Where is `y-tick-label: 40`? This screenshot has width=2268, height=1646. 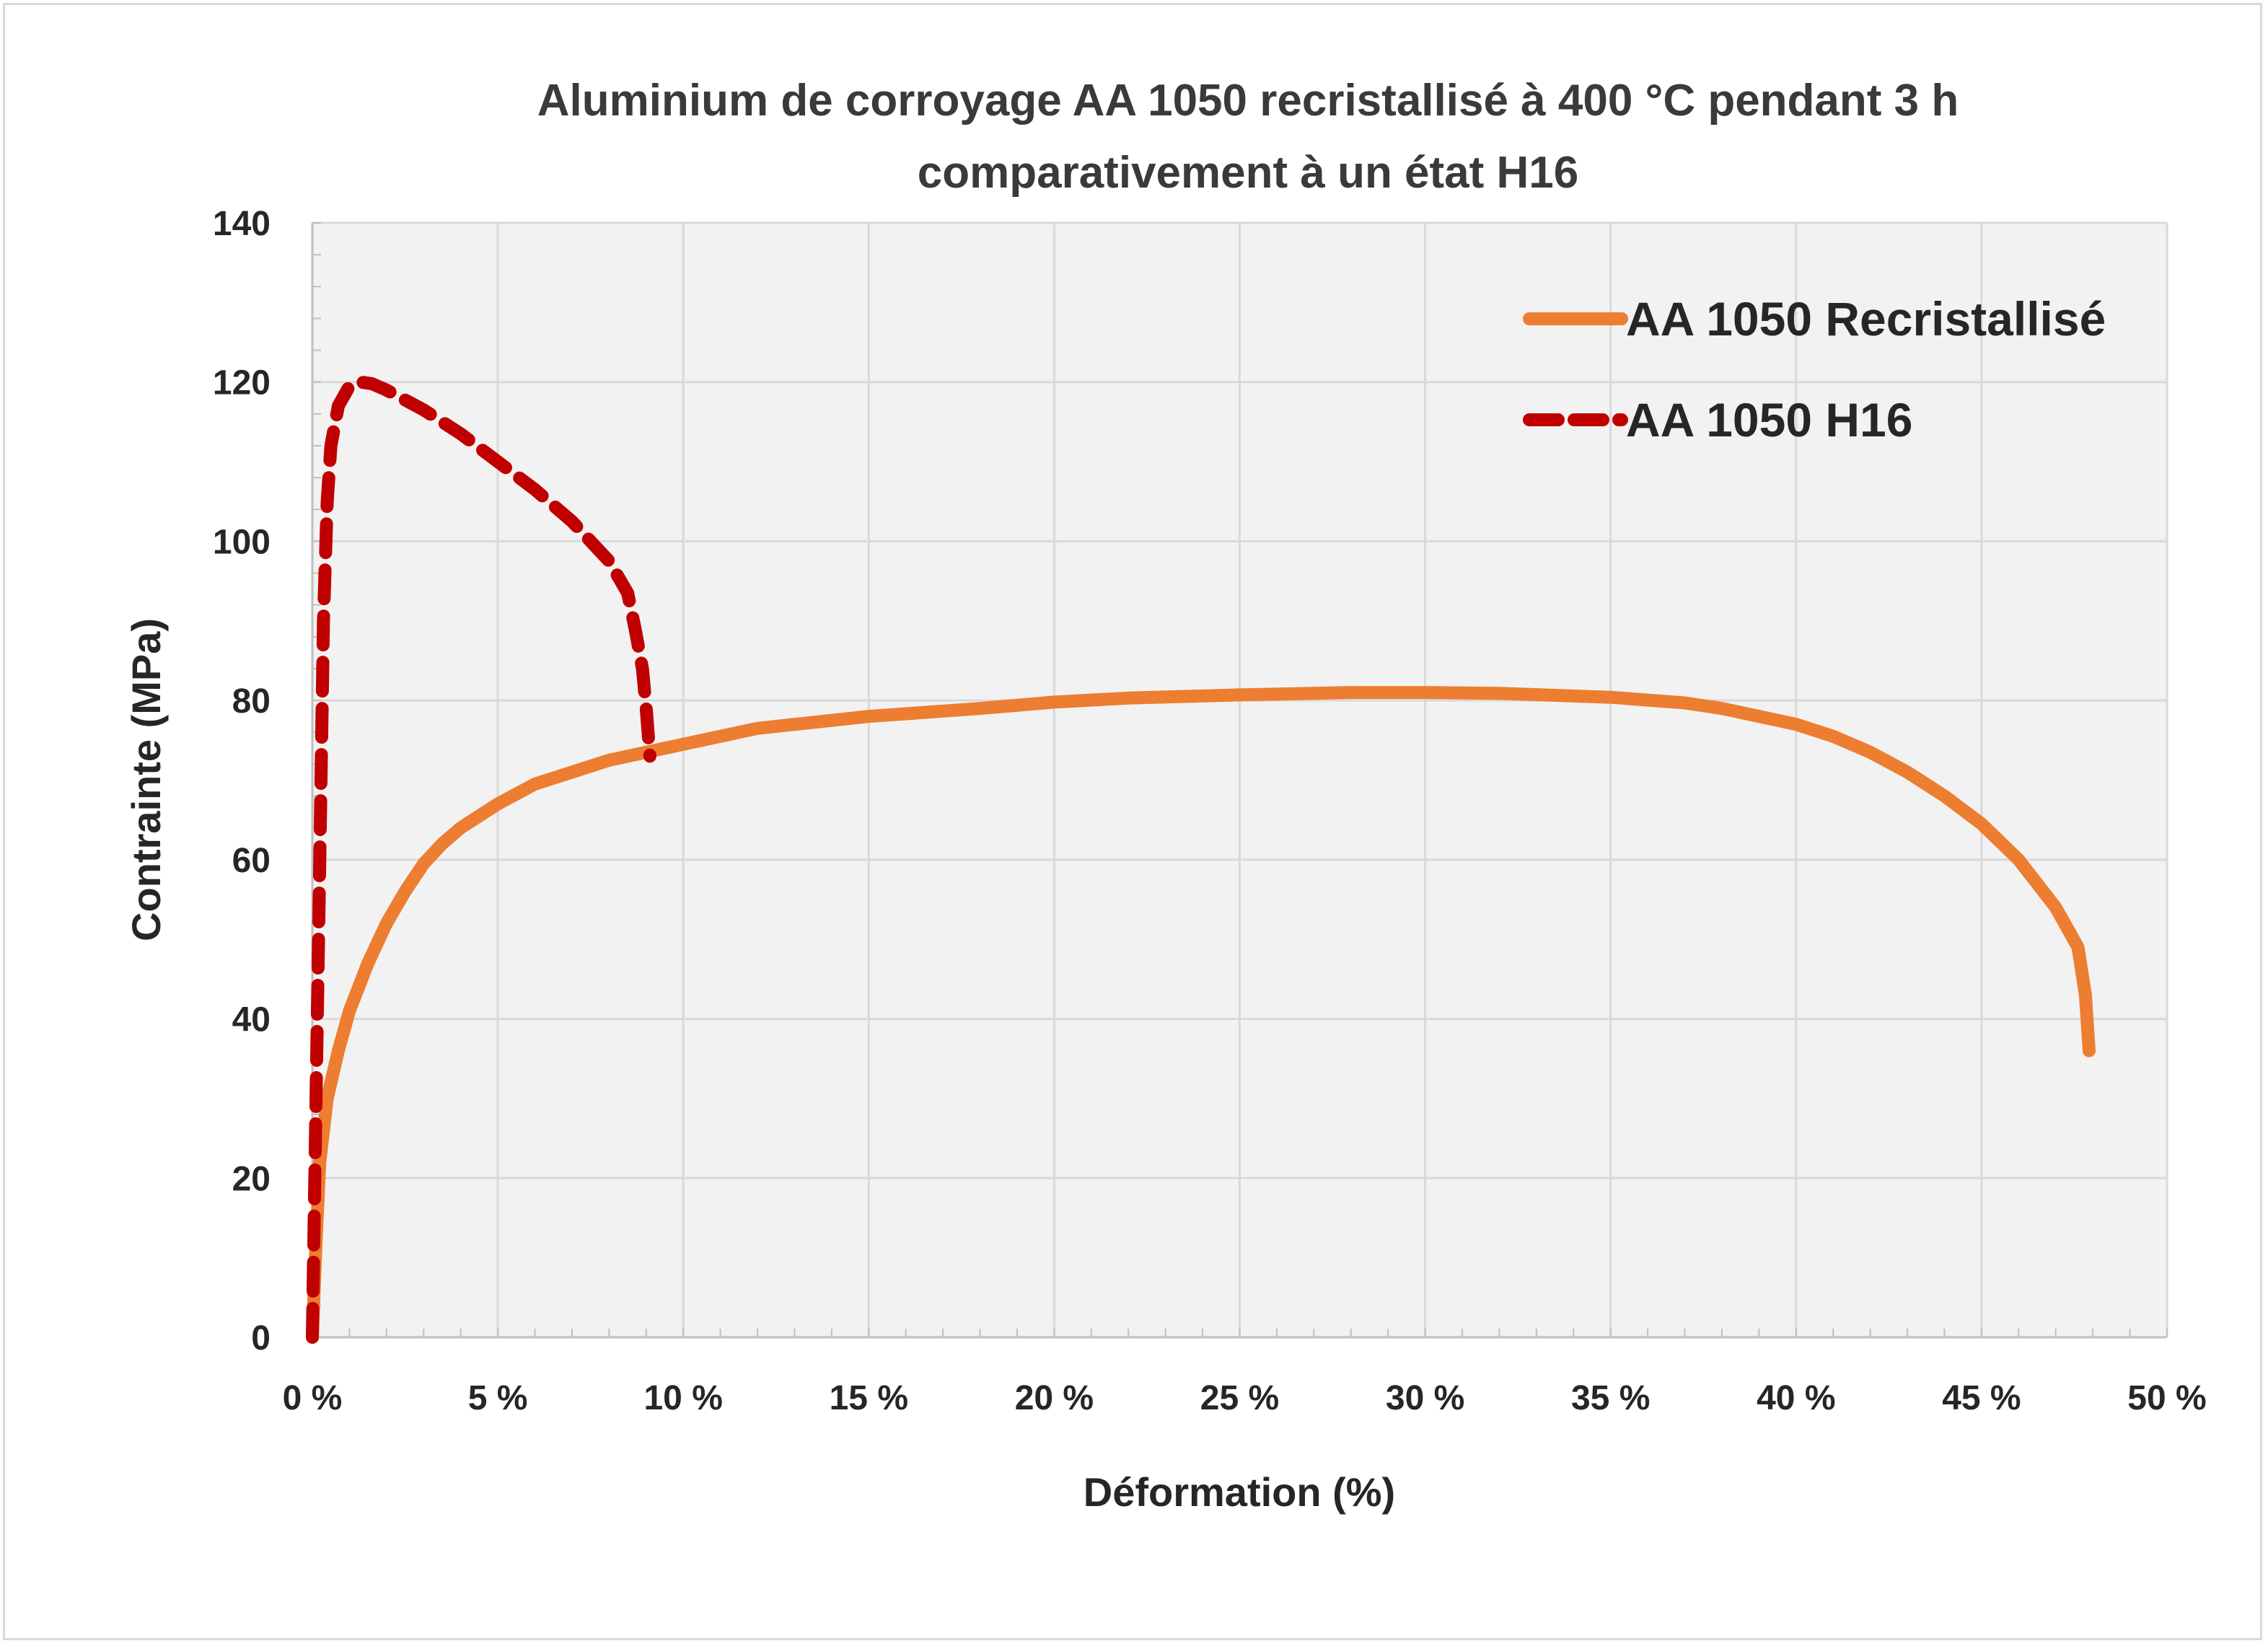
y-tick-label: 40 is located at coordinates (252, 1020).